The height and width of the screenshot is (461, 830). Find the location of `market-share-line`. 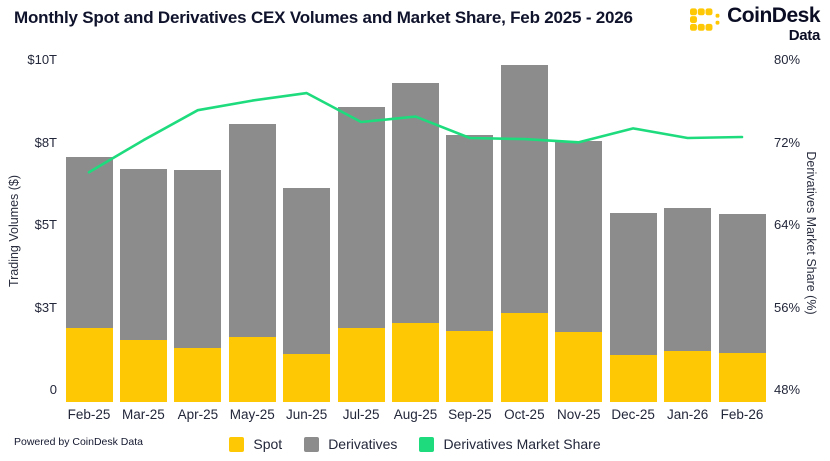

market-share-line is located at coordinates (415, 132).